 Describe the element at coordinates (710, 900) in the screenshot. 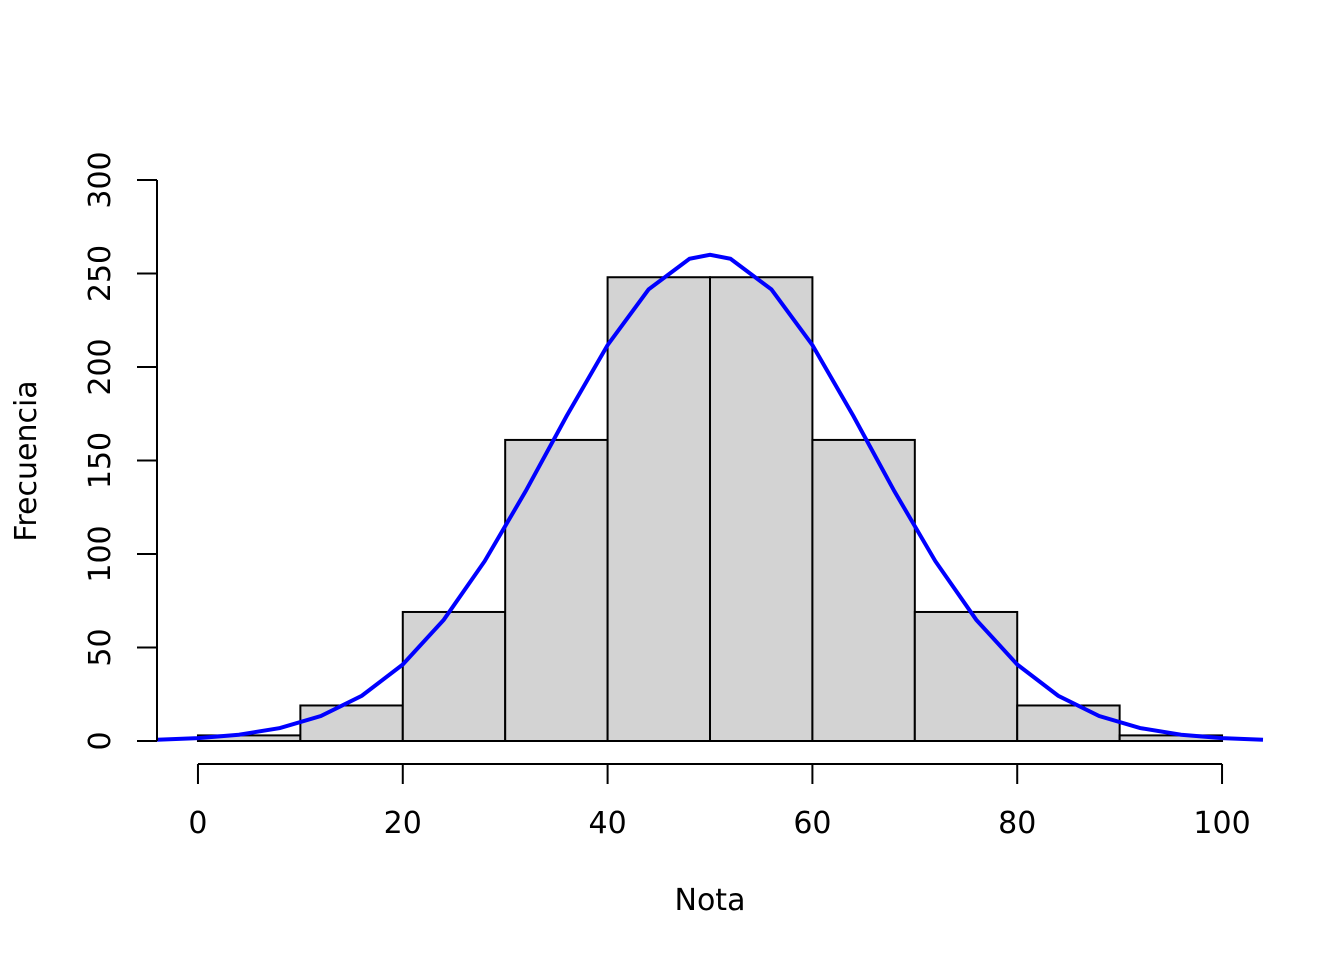

I see `x-axis-label: Nota` at that location.